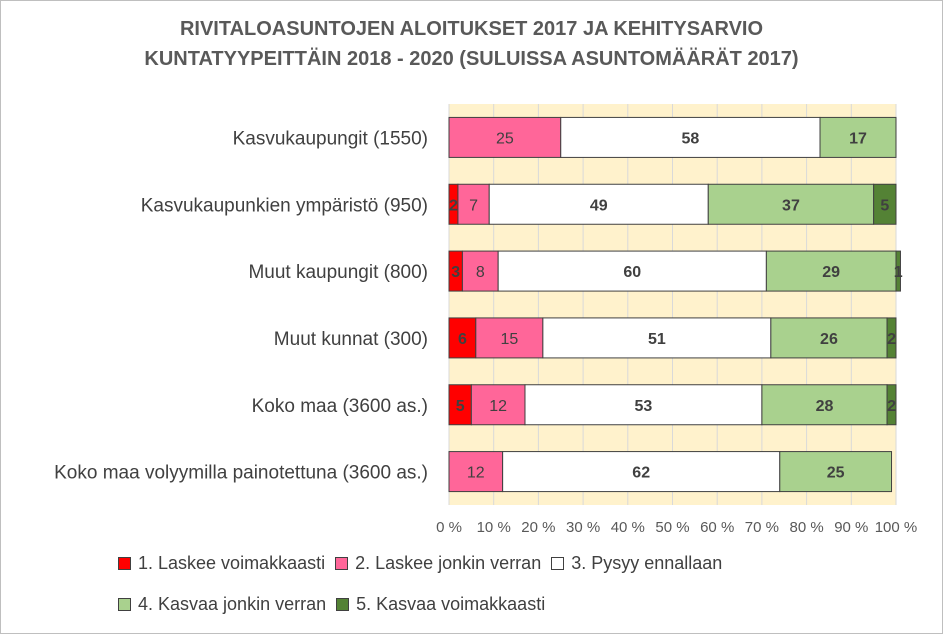 This screenshot has height=634, width=943. What do you see at coordinates (717, 527) in the screenshot?
I see `x-tick-label-60: 60 %` at bounding box center [717, 527].